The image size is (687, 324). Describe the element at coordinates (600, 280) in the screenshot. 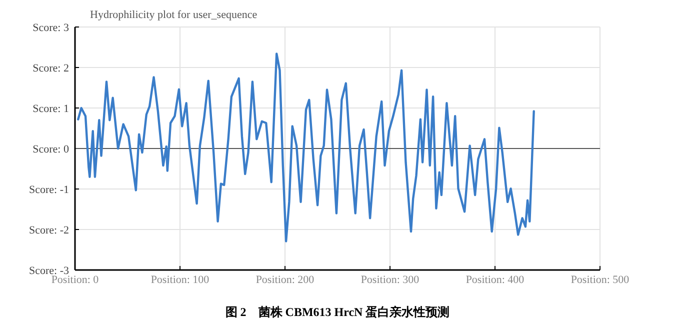

I see `x-tick-label: Position: 500` at that location.